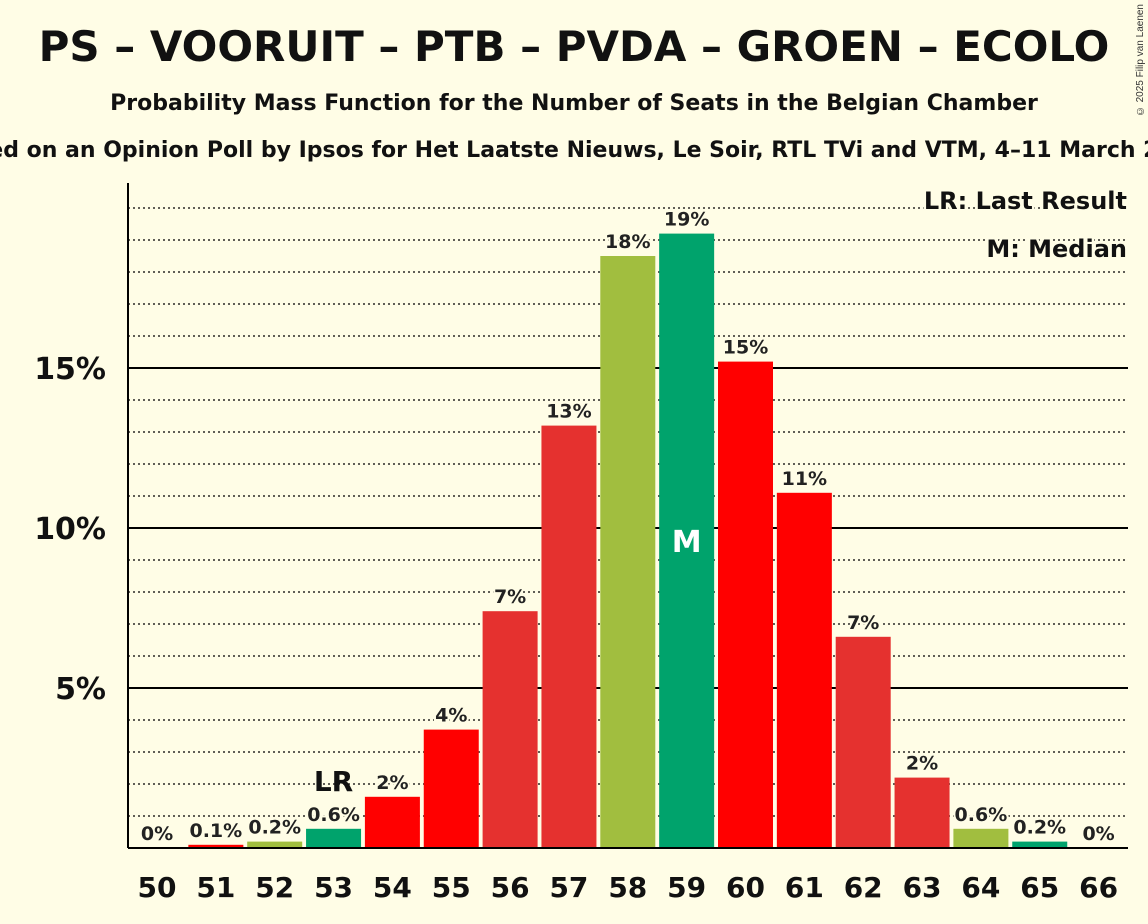 This screenshot has height=924, width=1148. I want to click on x-tick-label: 55, so click(451, 887).